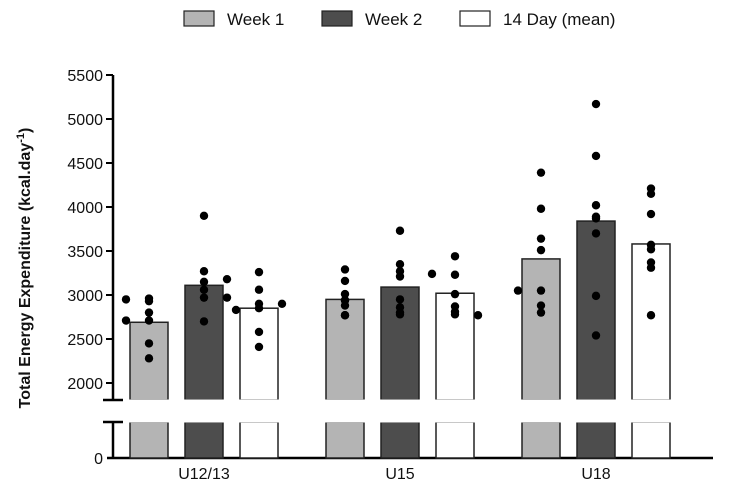 The image size is (730, 488). I want to click on legend-label: Week 2, so click(393, 19).